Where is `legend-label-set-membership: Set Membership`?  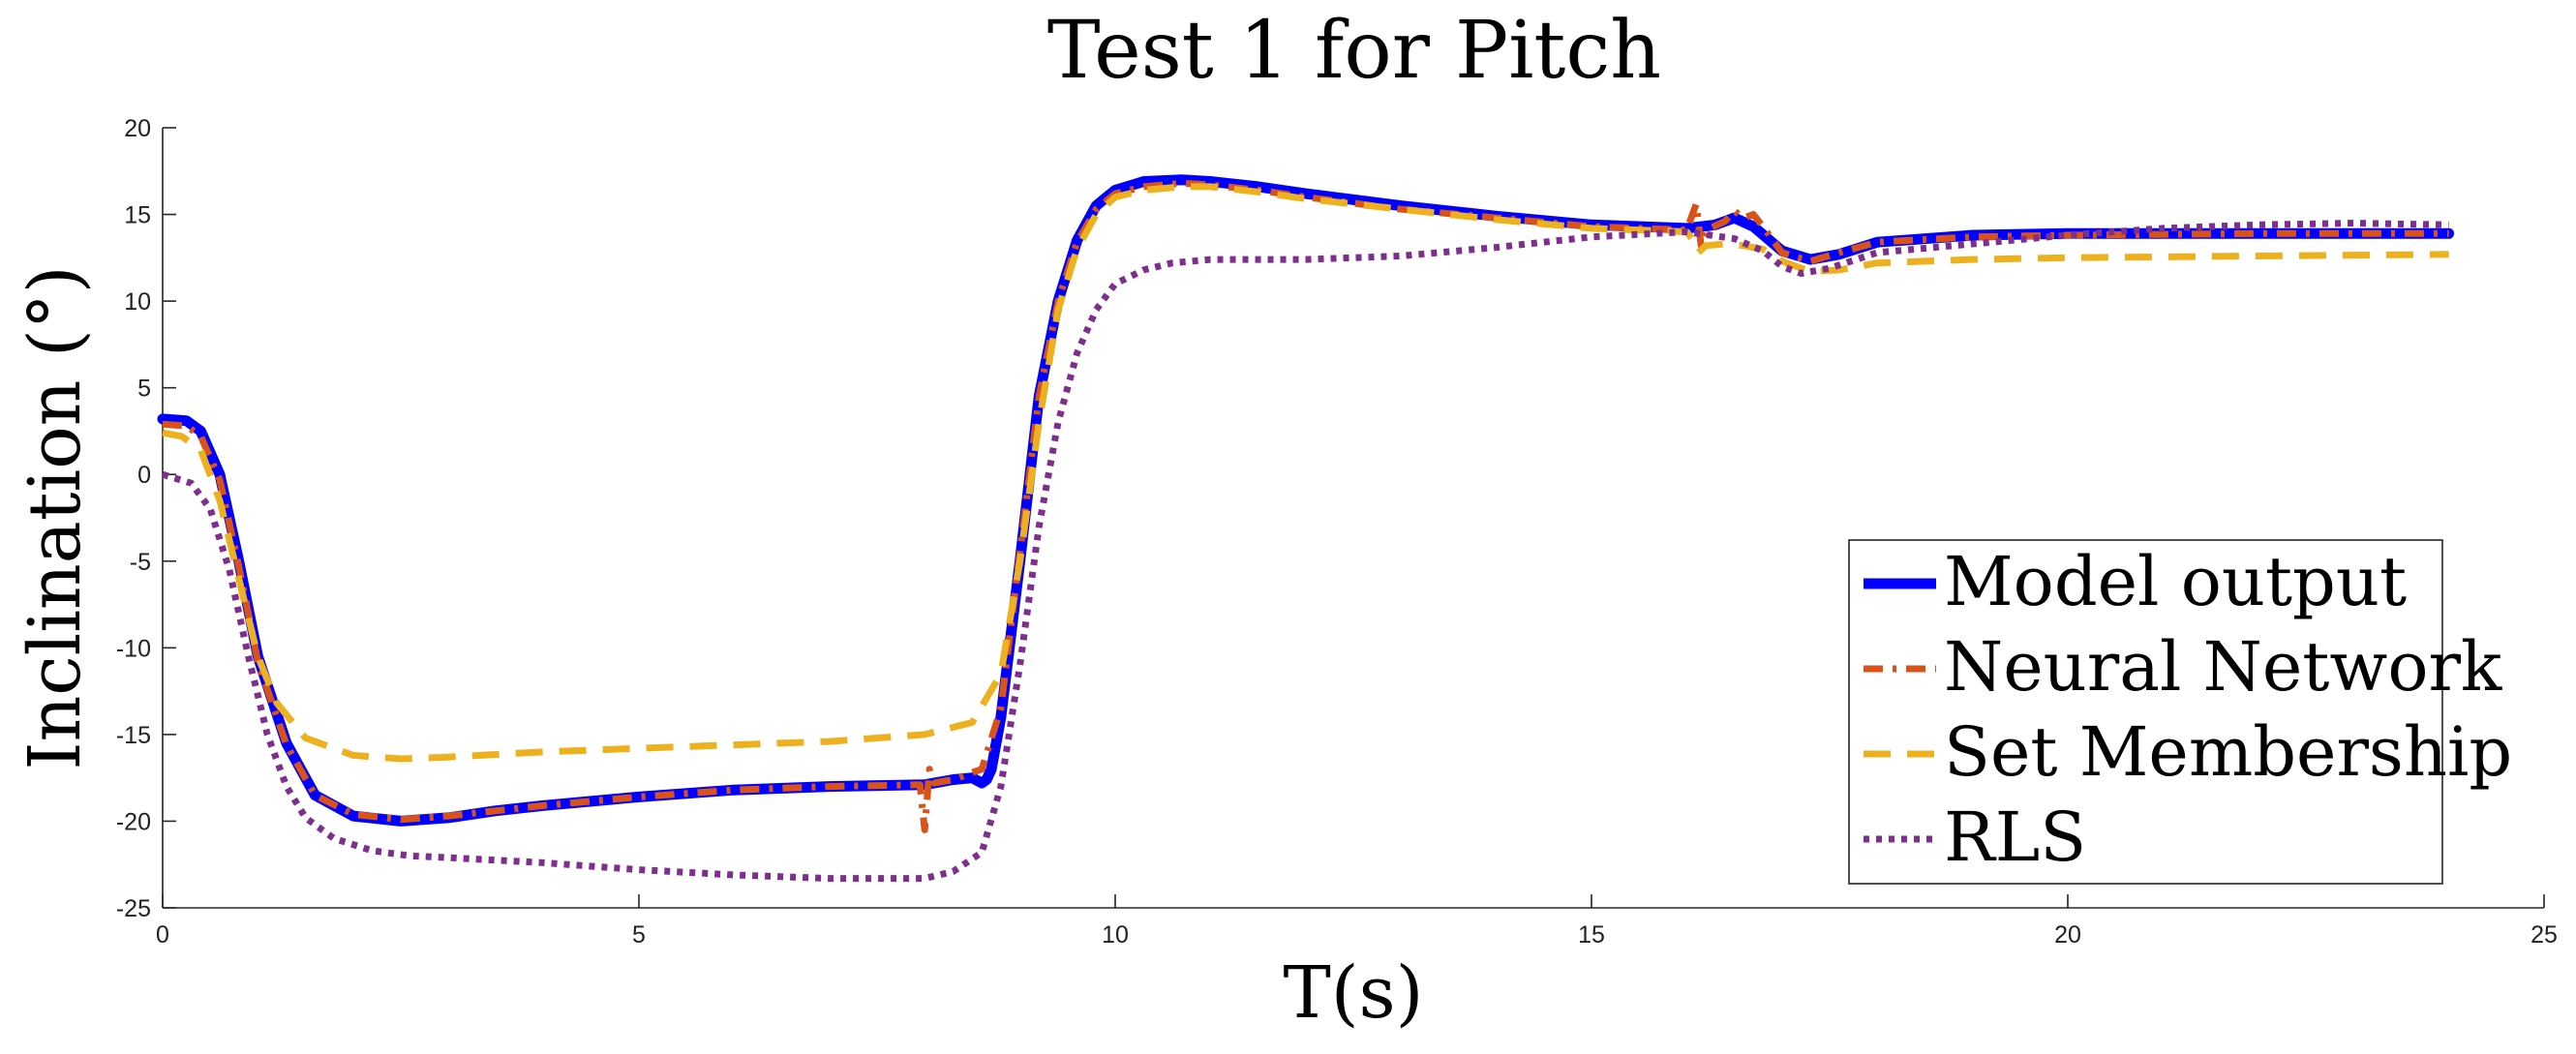 legend-label-set-membership: Set Membership is located at coordinates (2228, 752).